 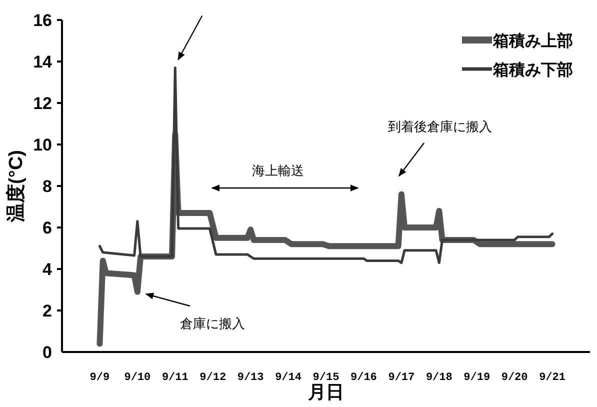 I want to click on x-tick-label: 9/19, so click(x=477, y=378).